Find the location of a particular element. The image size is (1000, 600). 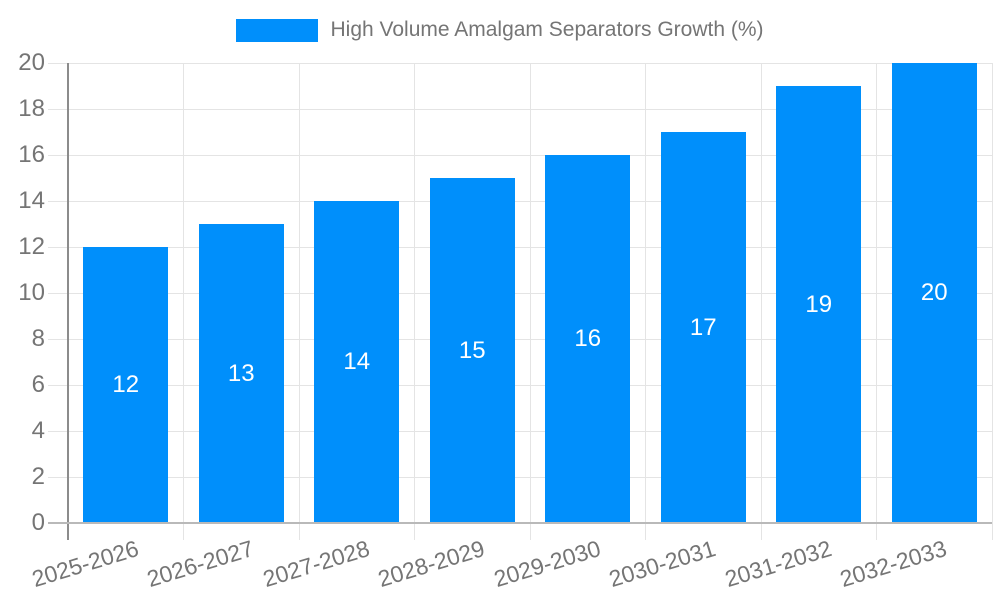

bar-value-label: 19 is located at coordinates (819, 304).